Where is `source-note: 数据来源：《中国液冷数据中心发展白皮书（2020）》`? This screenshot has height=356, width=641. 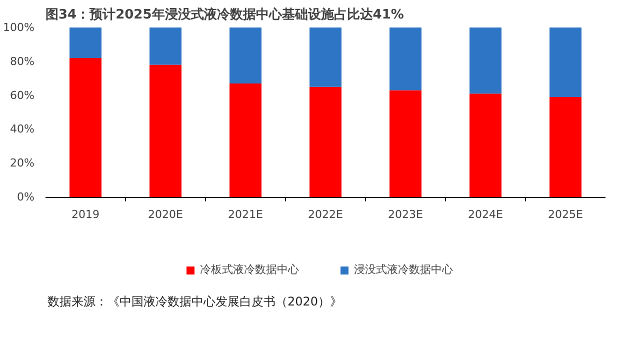 source-note: 数据来源：《中国液冷数据中心发展白皮书（2020）》 is located at coordinates (195, 301).